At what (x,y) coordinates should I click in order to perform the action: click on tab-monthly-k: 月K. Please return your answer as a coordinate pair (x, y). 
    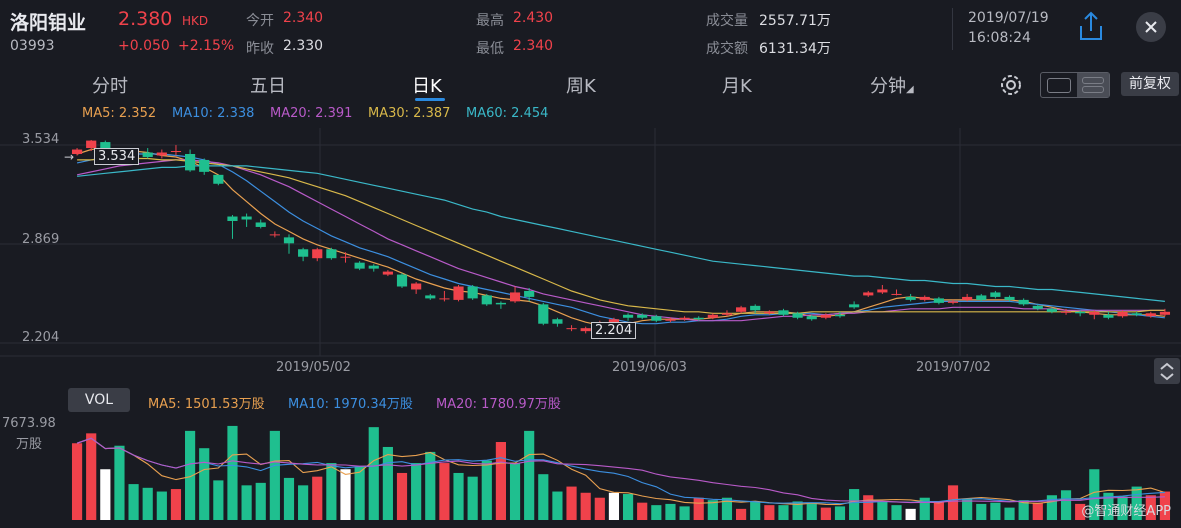
    Looking at the image, I should click on (737, 86).